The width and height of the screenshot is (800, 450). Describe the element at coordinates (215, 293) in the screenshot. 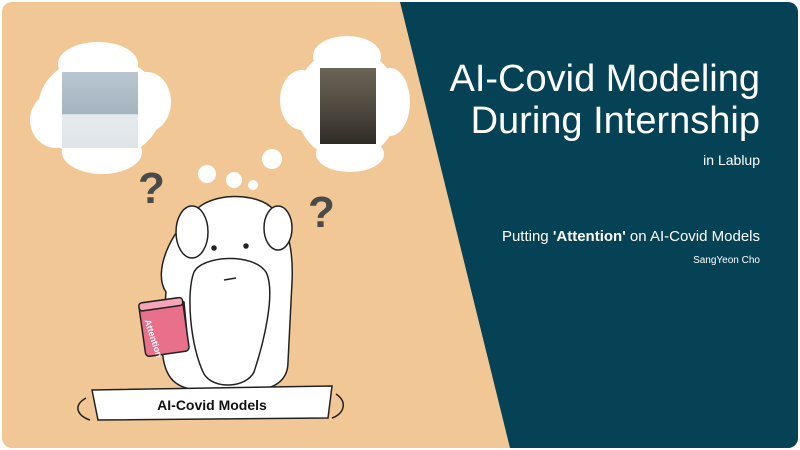

I see `character-illustration` at that location.